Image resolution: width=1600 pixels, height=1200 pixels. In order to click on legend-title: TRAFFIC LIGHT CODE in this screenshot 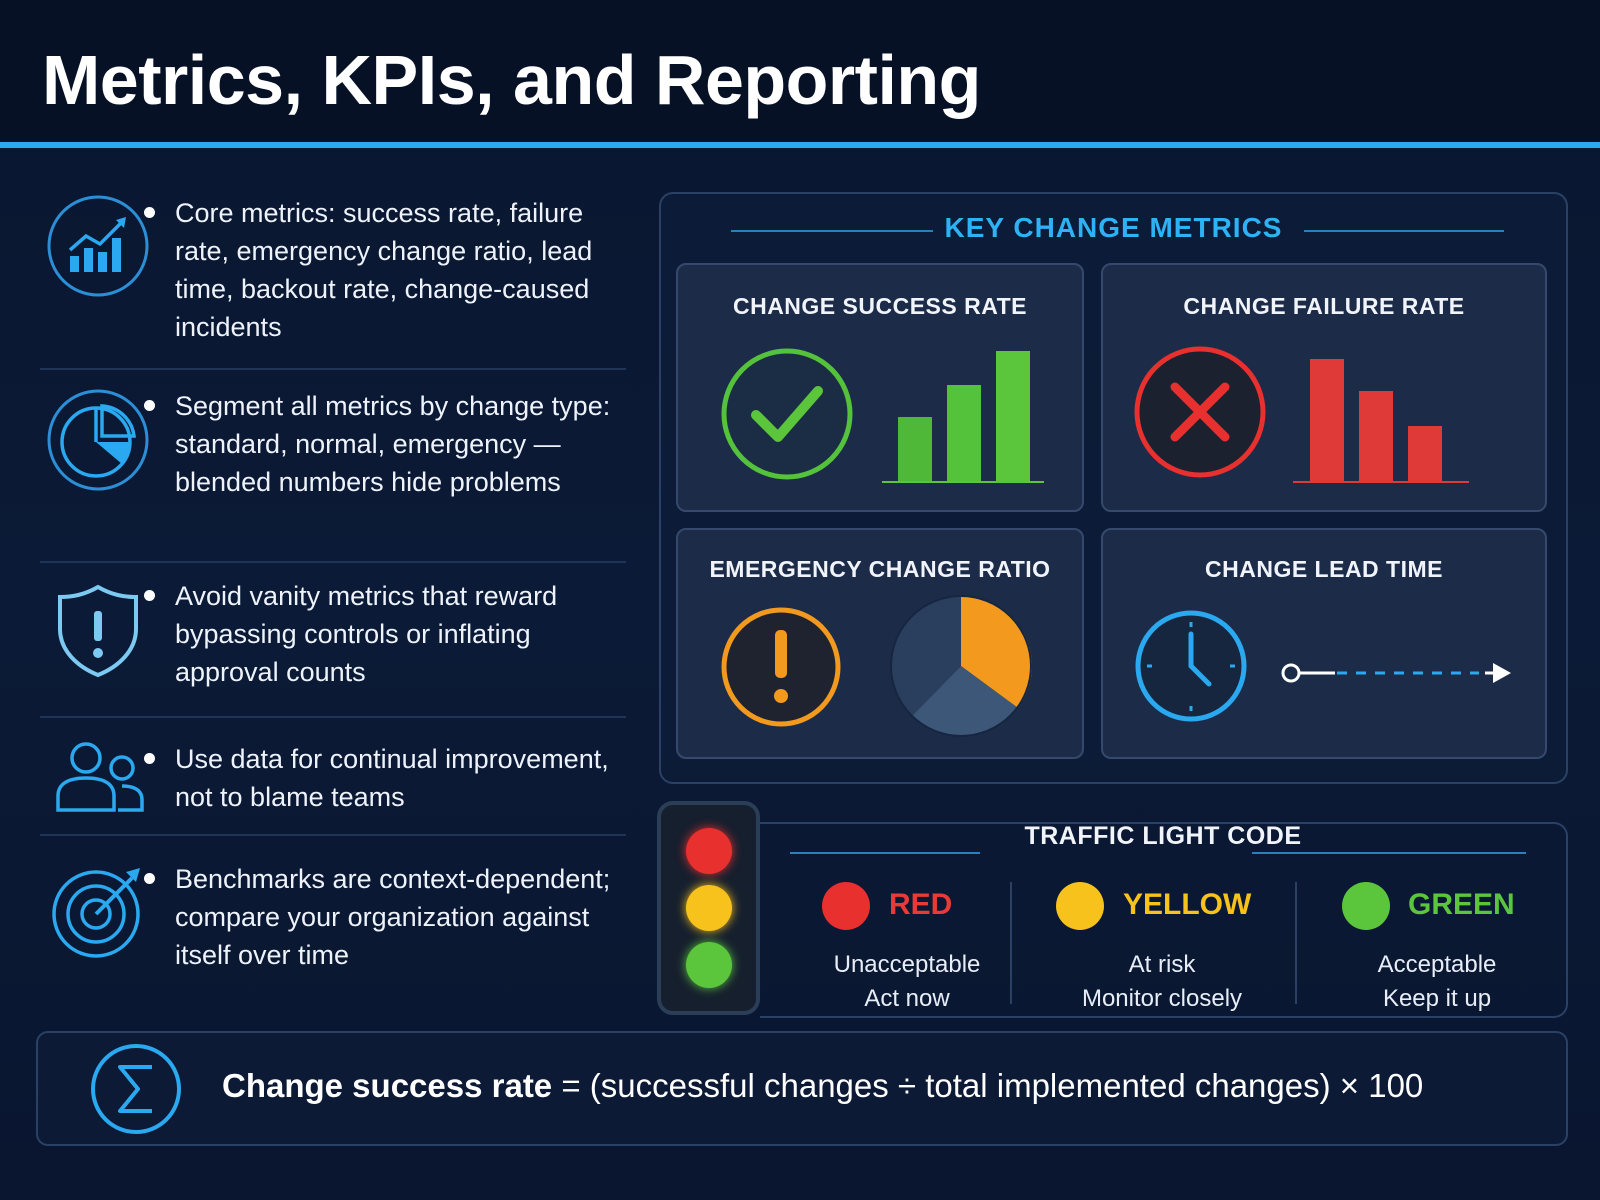, I will do `click(1163, 836)`.